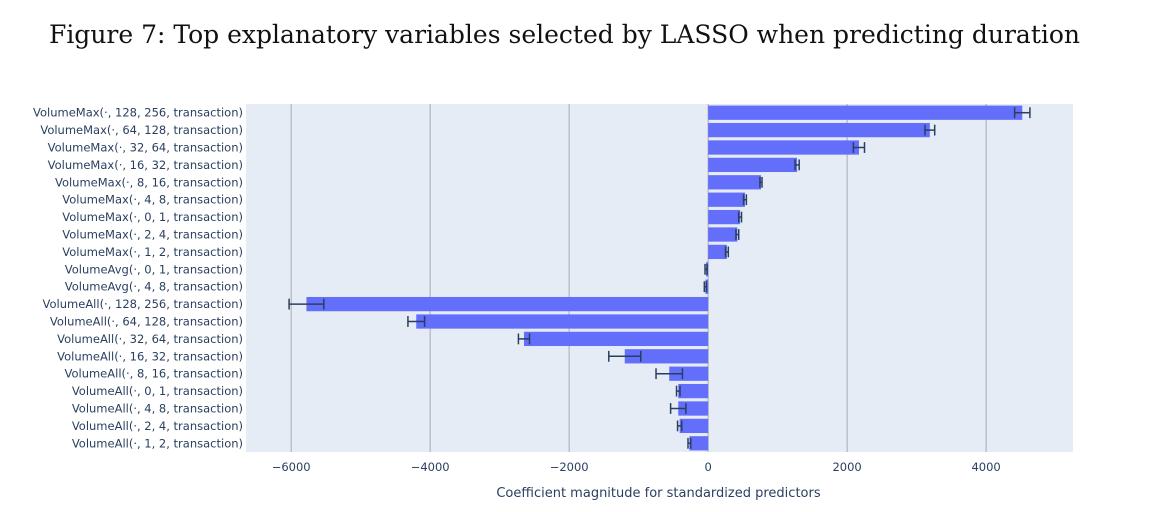 The image size is (1170, 512). Describe the element at coordinates (430, 467) in the screenshot. I see `x-tick-label: −4000` at that location.